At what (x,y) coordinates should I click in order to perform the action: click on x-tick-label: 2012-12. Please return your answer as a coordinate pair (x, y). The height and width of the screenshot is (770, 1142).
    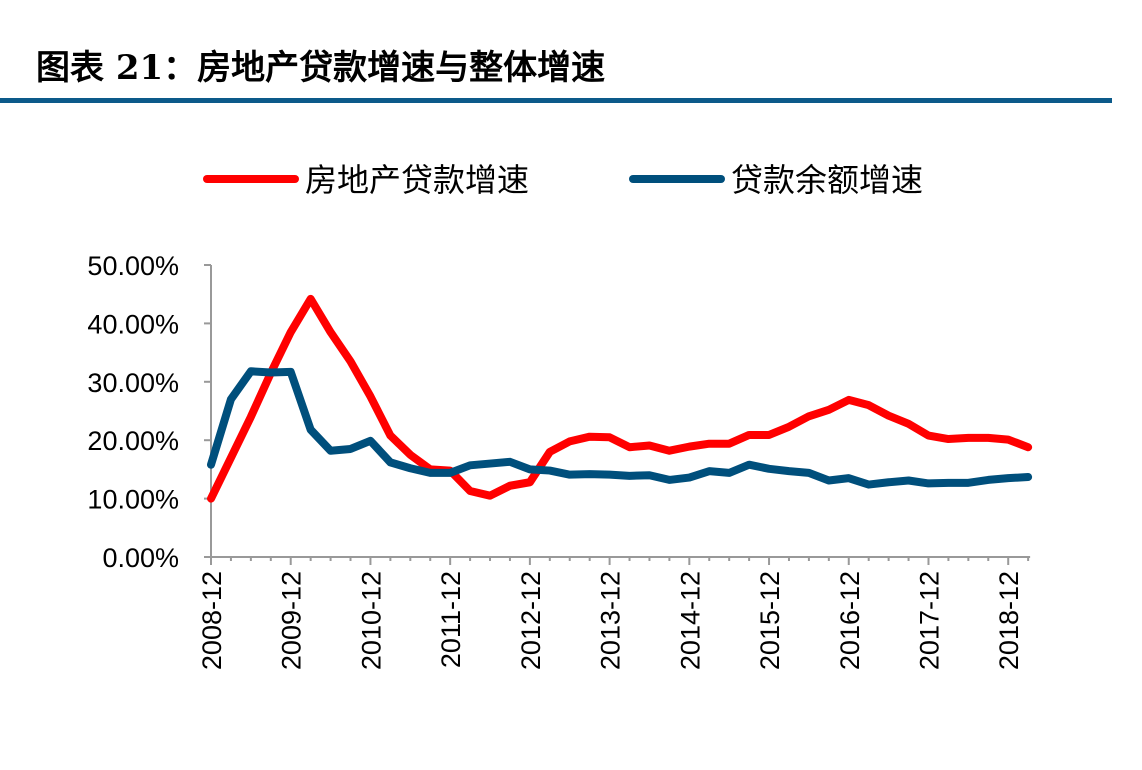
    Looking at the image, I should click on (531, 620).